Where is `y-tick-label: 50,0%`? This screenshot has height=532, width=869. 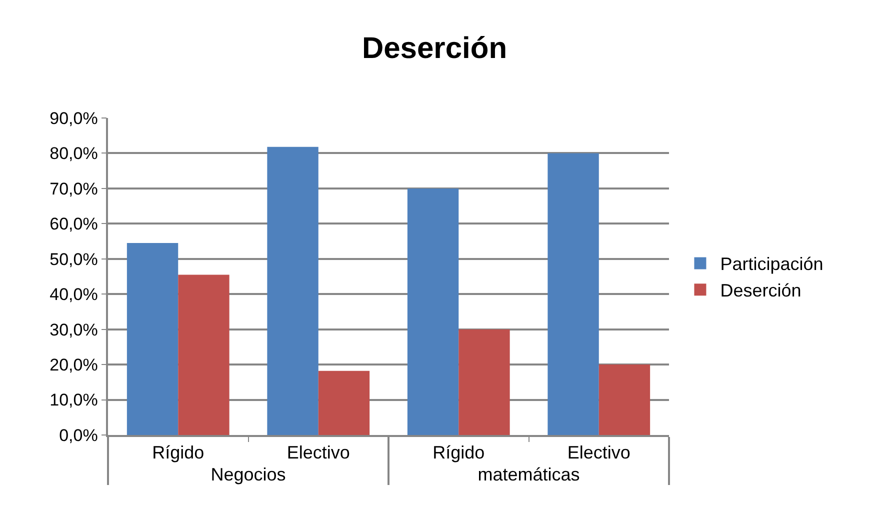 y-tick-label: 50,0% is located at coordinates (74, 259).